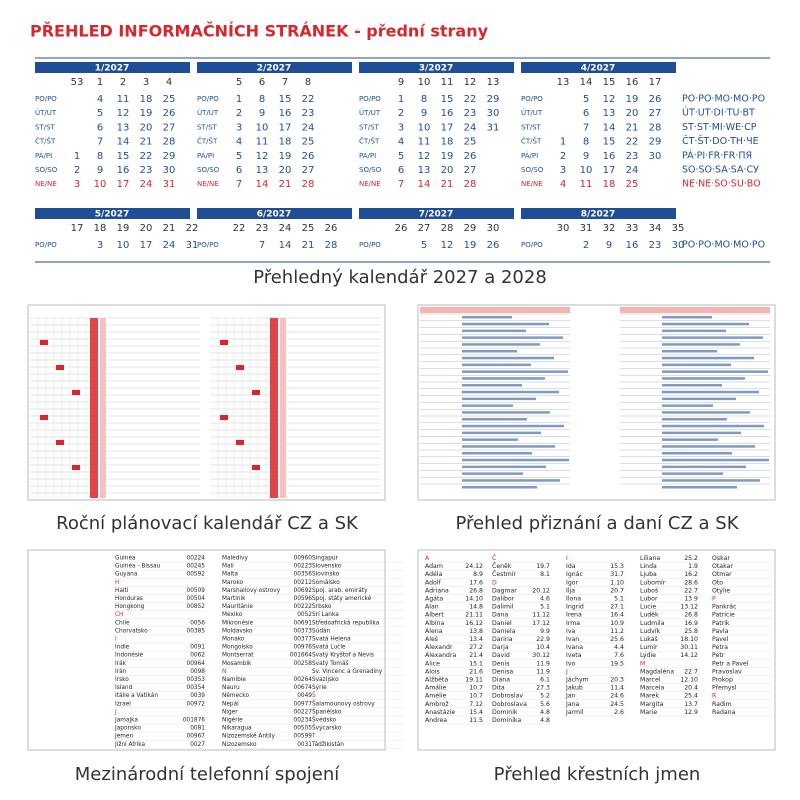 The height and width of the screenshot is (800, 800). Describe the element at coordinates (434, 574) in the screenshot. I see `entry-name: Adéla` at that location.